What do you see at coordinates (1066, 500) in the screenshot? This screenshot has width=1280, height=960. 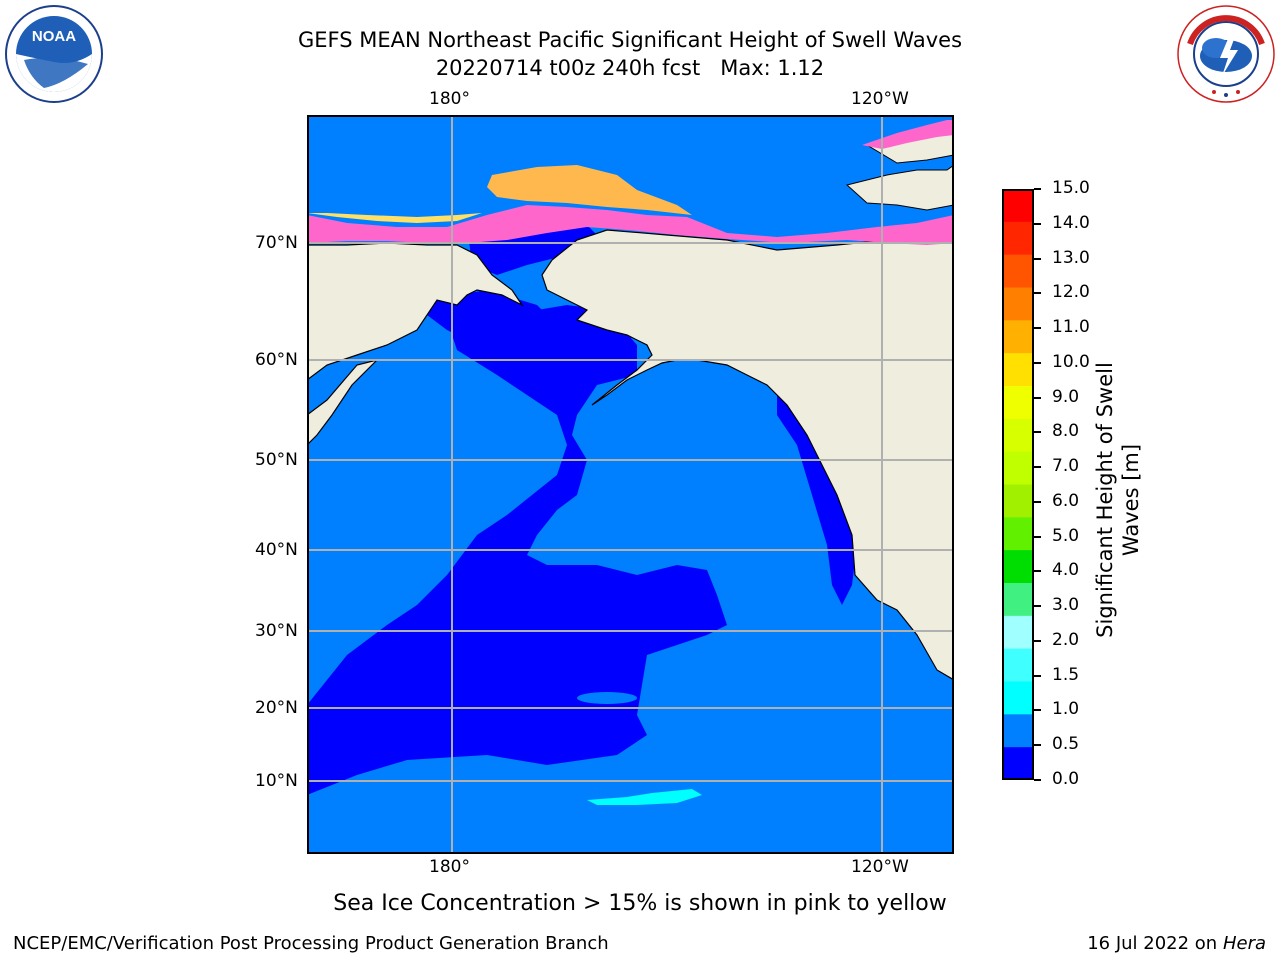 I see `colorbar-label: 6.0` at bounding box center [1066, 500].